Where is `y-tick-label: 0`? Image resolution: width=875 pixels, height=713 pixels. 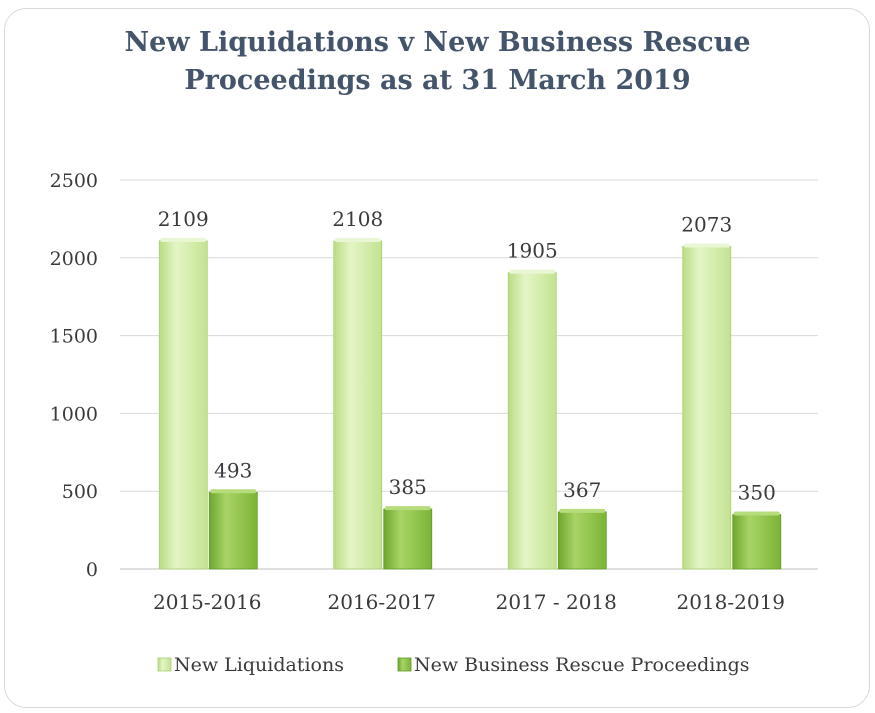
y-tick-label: 0 is located at coordinates (92, 570).